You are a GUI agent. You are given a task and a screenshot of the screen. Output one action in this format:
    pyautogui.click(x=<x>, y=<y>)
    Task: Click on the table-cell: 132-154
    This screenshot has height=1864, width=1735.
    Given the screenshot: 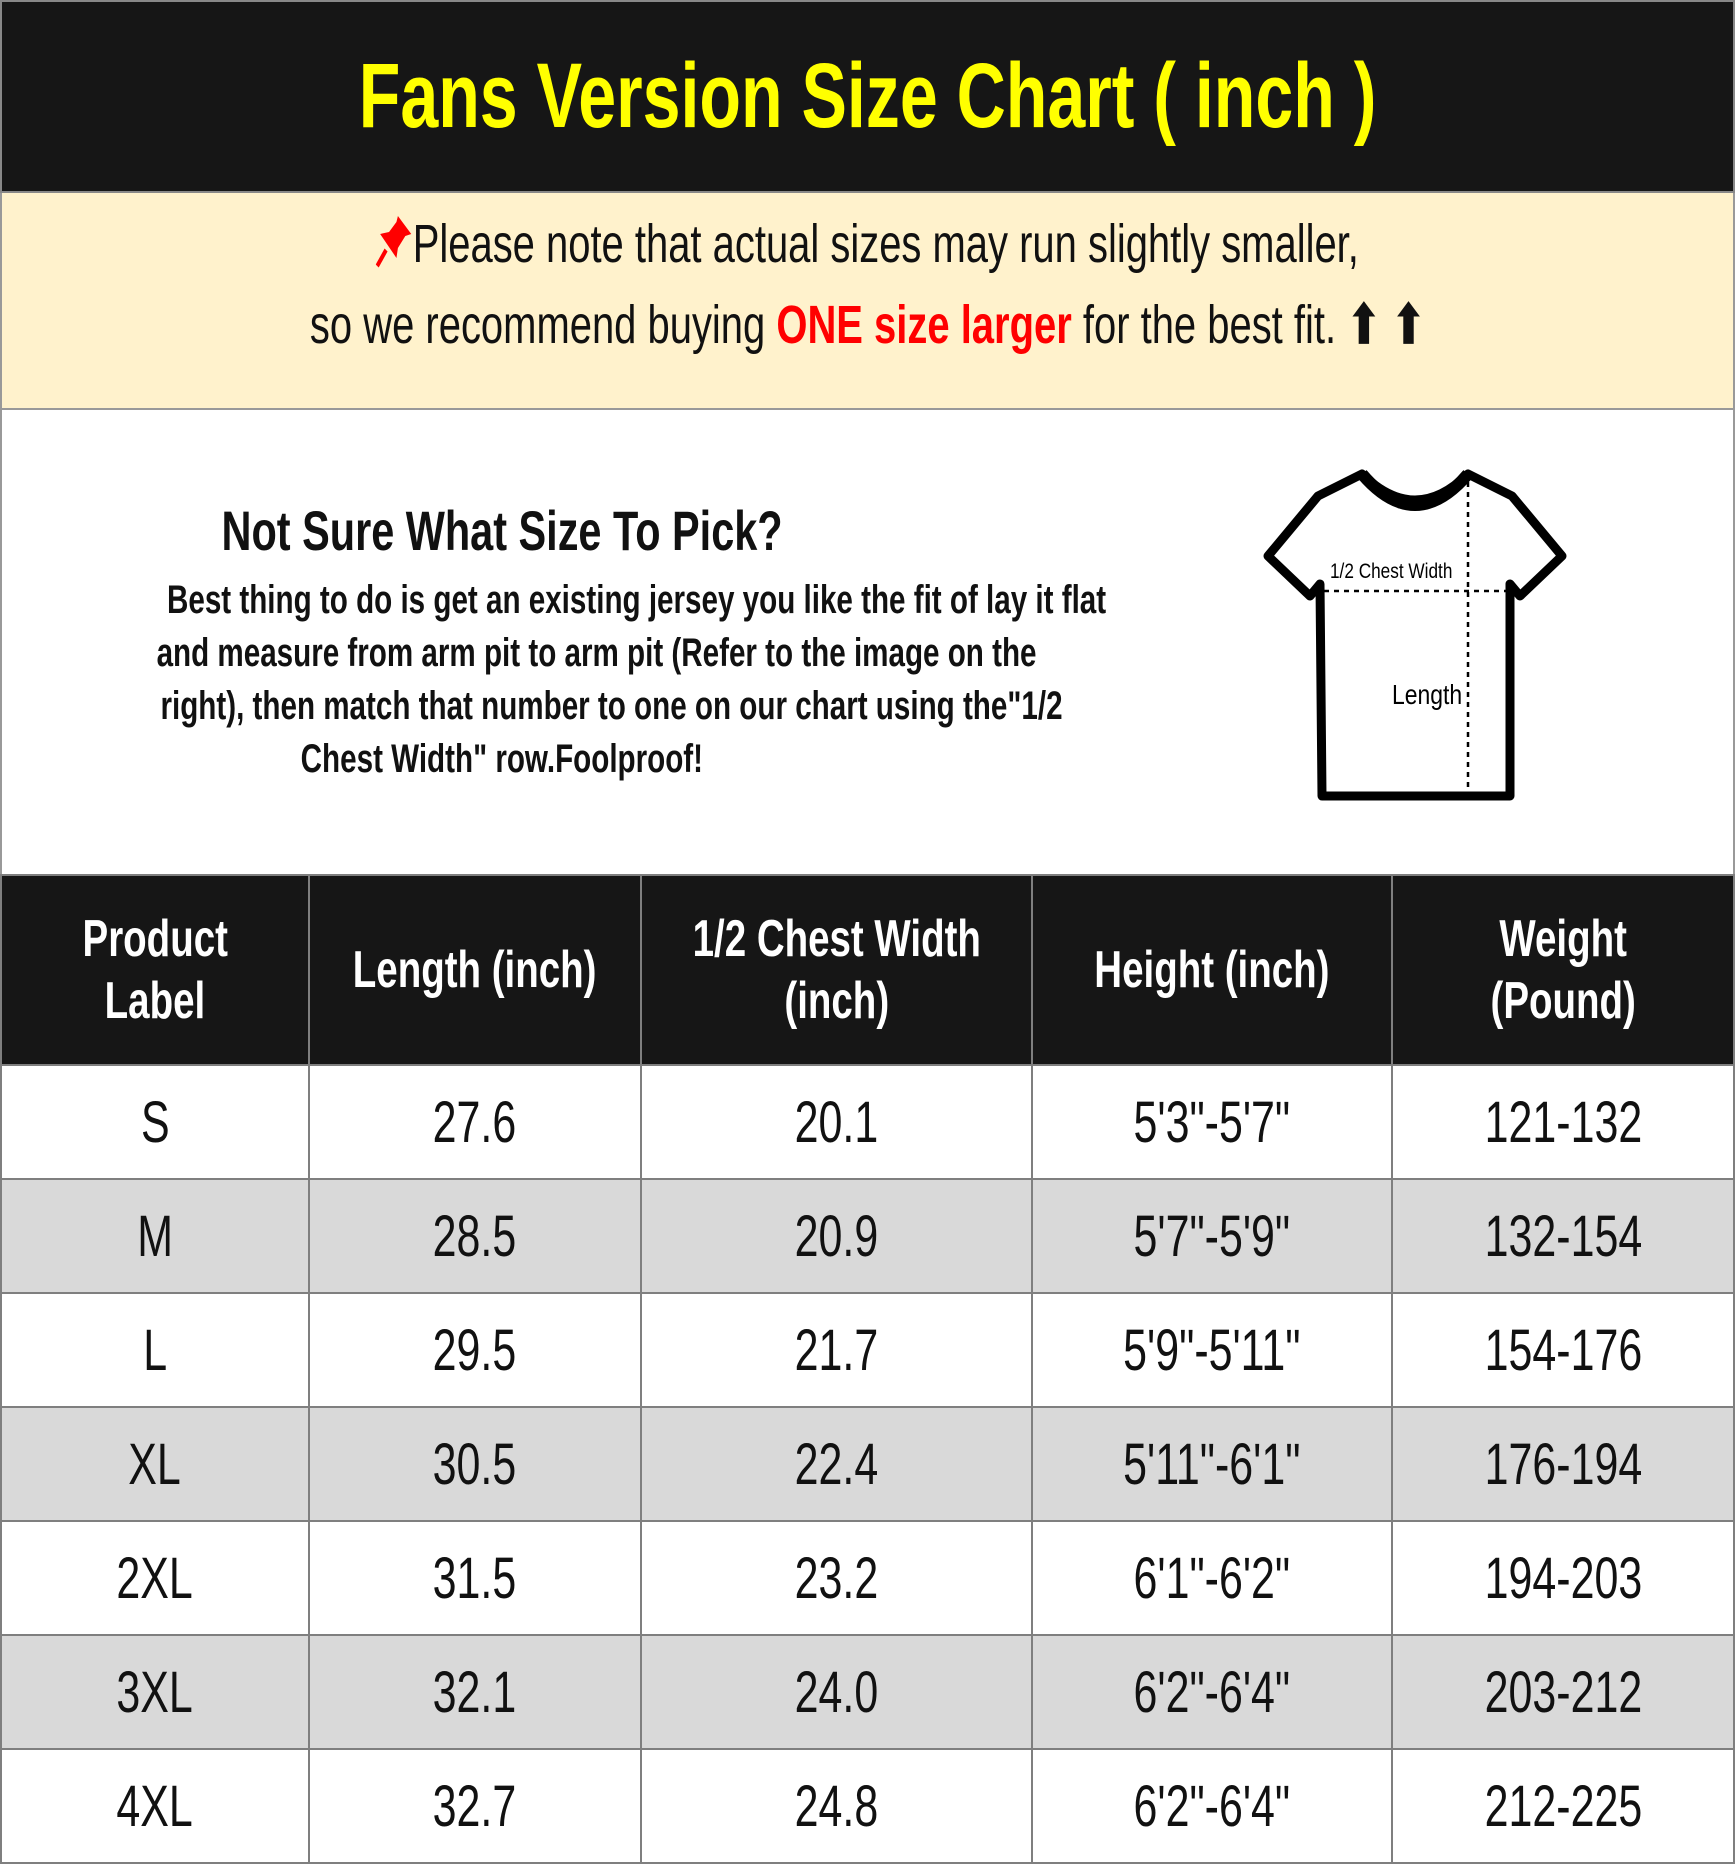 What is the action you would take?
    pyautogui.click(x=1563, y=1236)
    